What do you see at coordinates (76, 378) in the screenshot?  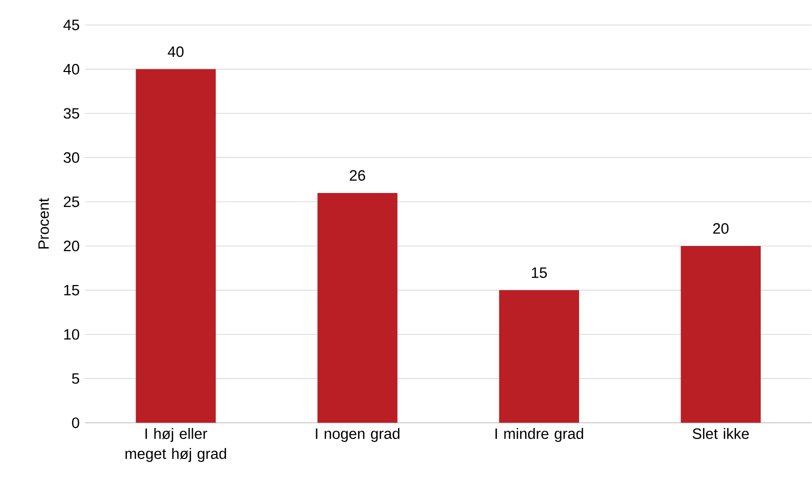 I see `y-tick-label: 5` at bounding box center [76, 378].